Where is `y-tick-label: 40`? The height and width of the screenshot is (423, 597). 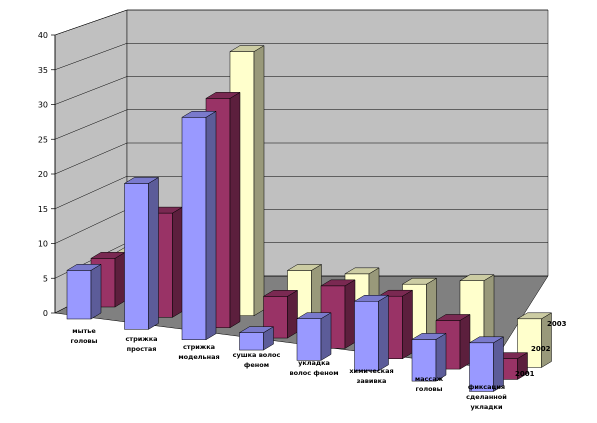 y-tick-label: 40 is located at coordinates (43, 35).